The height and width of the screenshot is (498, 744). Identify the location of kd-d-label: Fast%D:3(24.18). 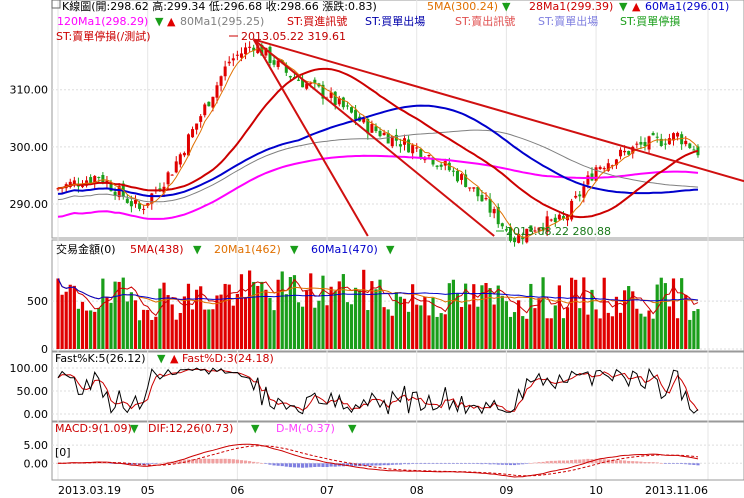
(228, 358).